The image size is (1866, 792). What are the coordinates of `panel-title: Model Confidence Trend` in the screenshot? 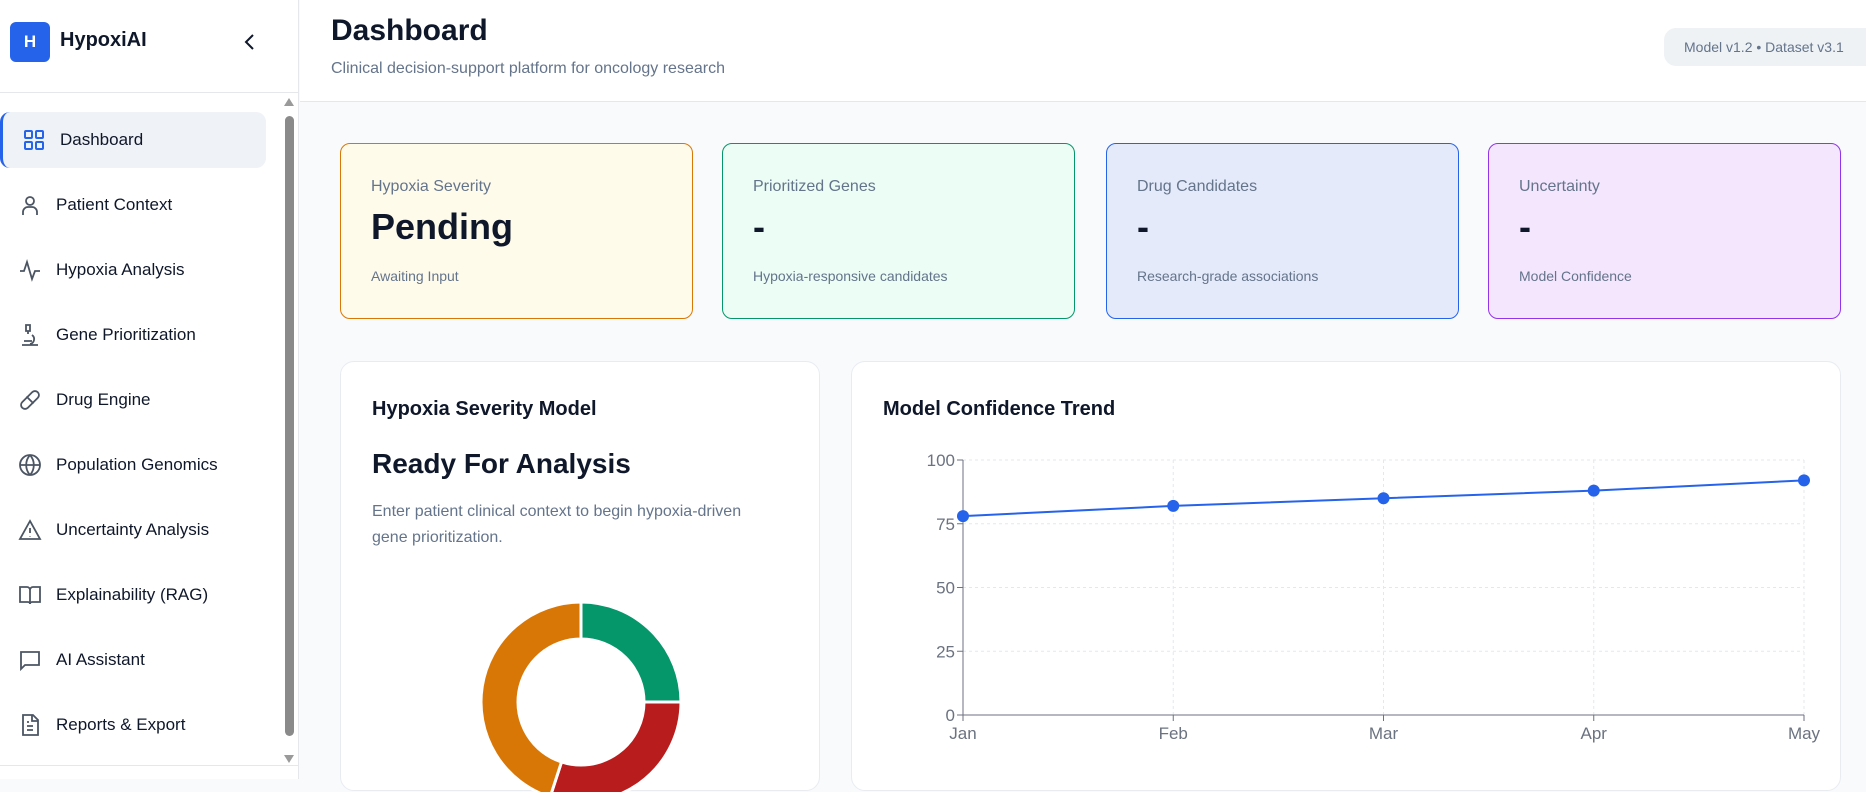 It's located at (999, 409).